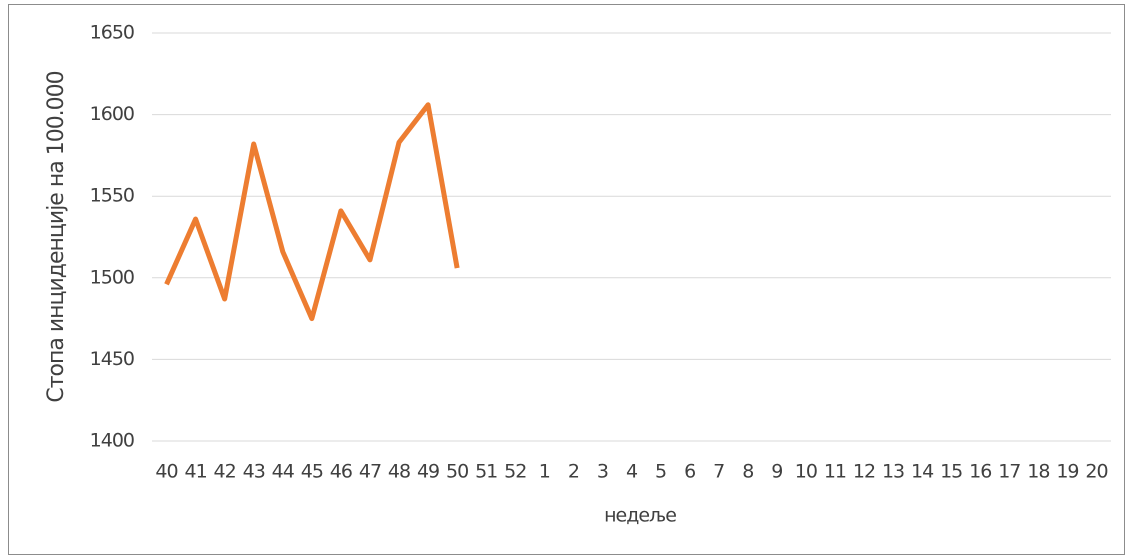  What do you see at coordinates (893, 472) in the screenshot?
I see `x-tick-label: 13` at bounding box center [893, 472].